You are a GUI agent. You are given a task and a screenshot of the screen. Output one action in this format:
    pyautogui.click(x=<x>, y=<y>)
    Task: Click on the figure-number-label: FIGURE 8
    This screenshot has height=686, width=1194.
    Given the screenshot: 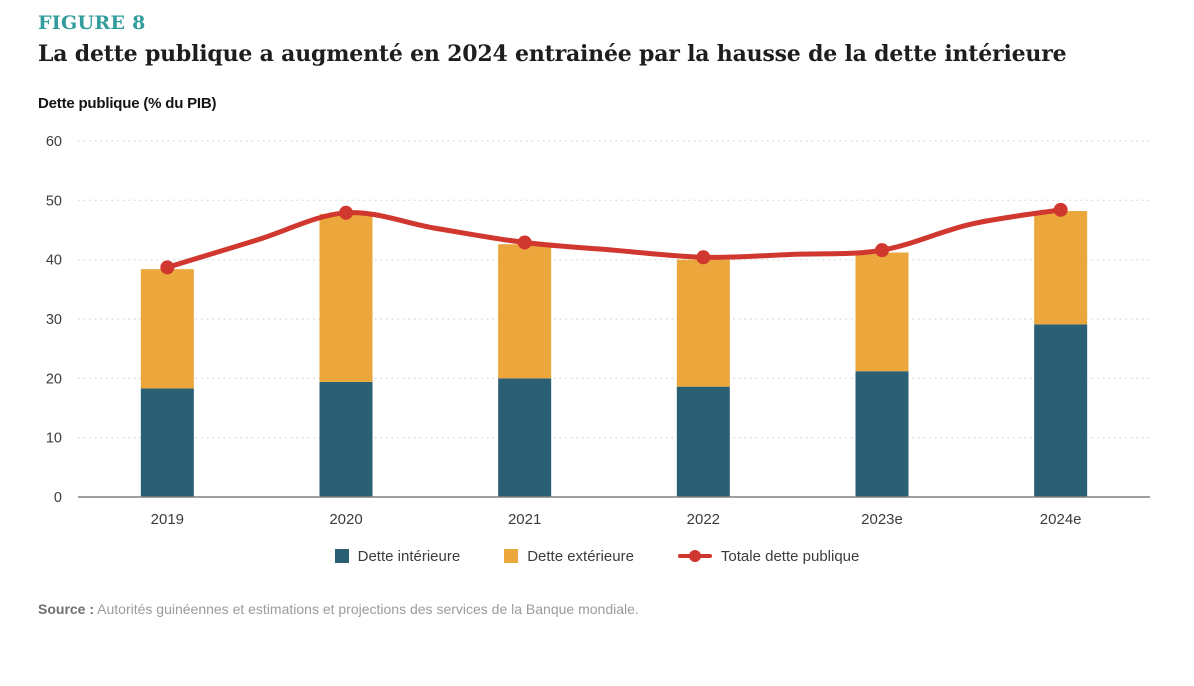 What is the action you would take?
    pyautogui.click(x=92, y=23)
    